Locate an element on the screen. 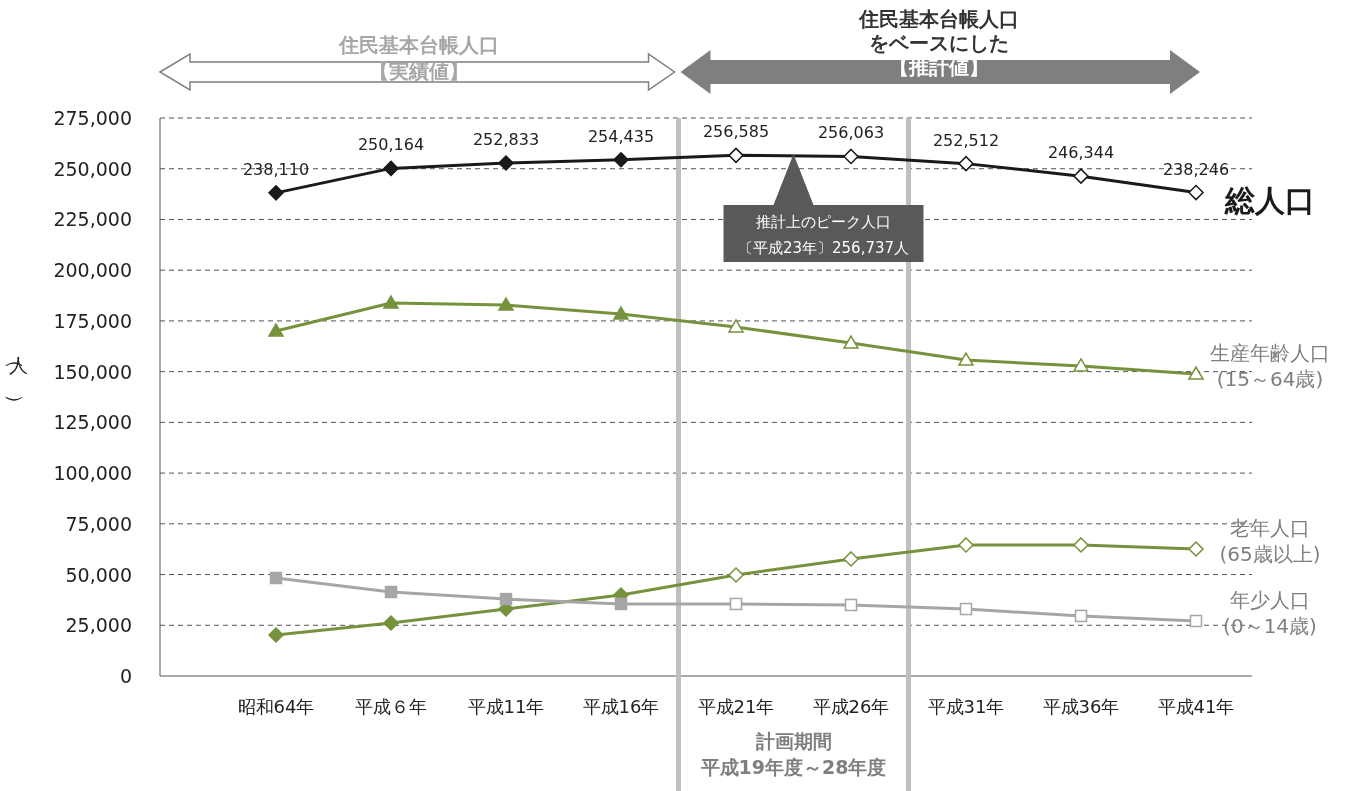 The width and height of the screenshot is (1365, 791). x-tick-label: 昭和64年 is located at coordinates (276, 706).